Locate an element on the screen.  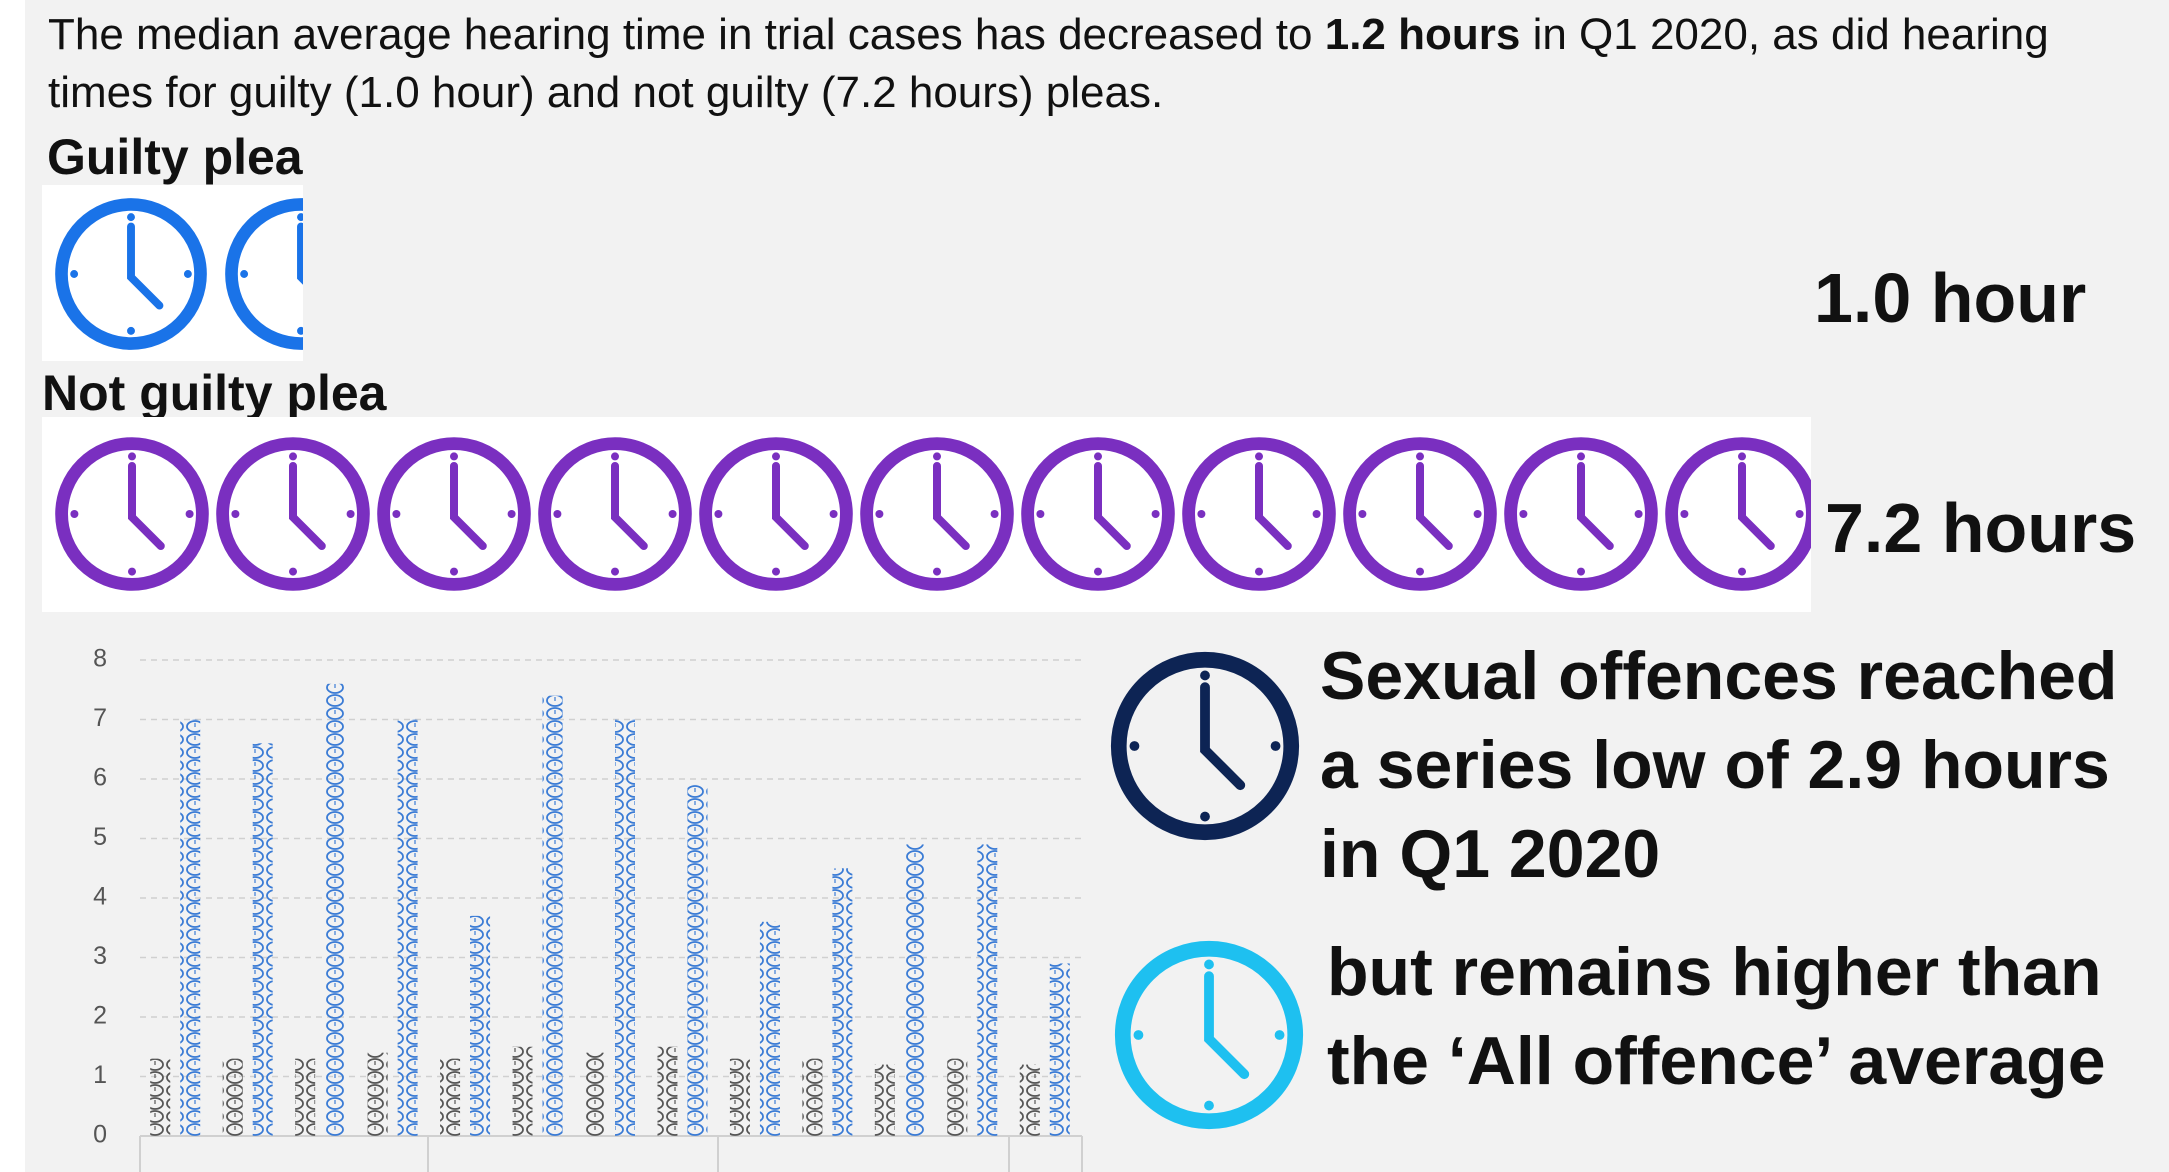
intro-bold: 1.2 hours is located at coordinates (1422, 34).